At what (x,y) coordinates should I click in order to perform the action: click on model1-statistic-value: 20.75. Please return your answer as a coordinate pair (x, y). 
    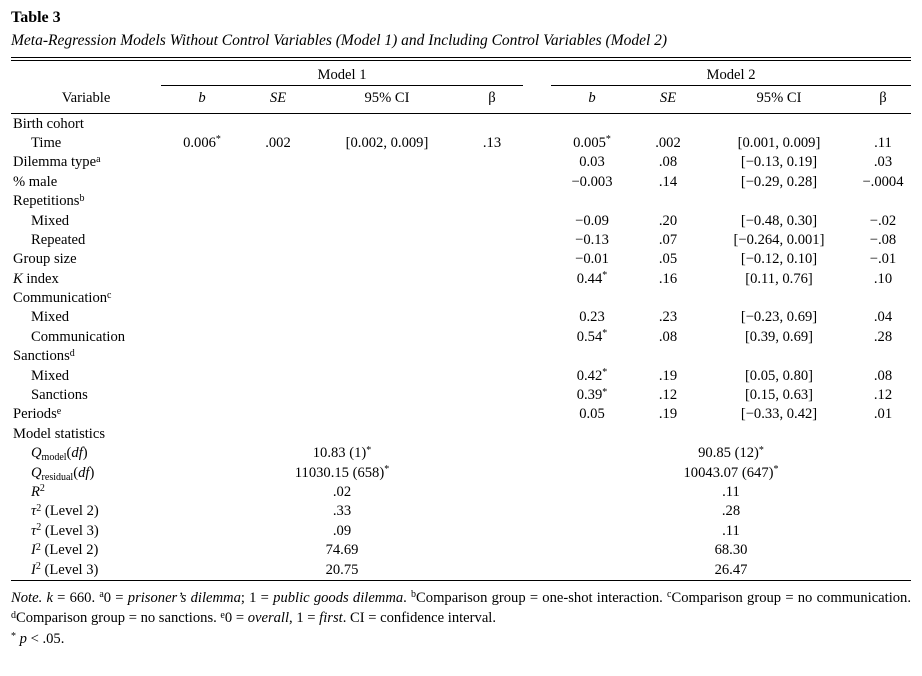
    Looking at the image, I should click on (342, 569).